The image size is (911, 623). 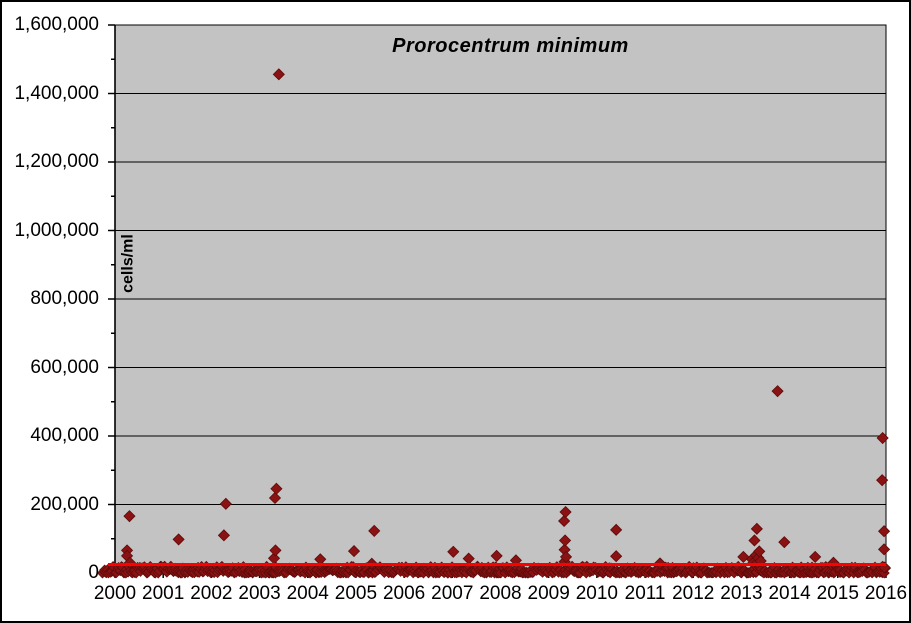 I want to click on x-tick-label: 2010, so click(x=597, y=593).